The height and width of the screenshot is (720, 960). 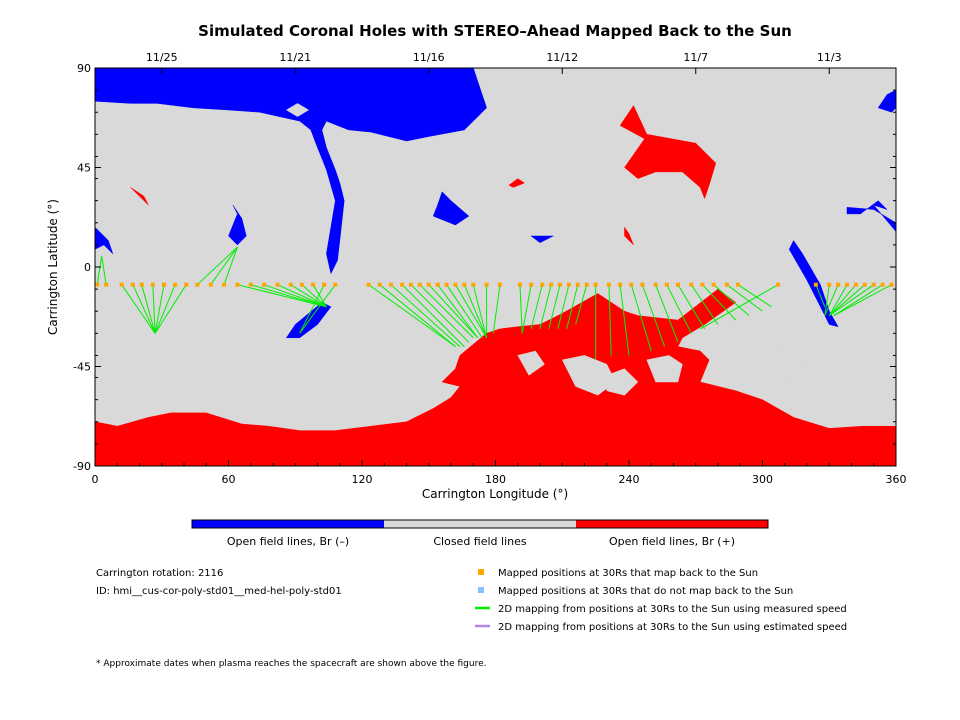 What do you see at coordinates (53, 267) in the screenshot?
I see `y-axis-label: Carrington Latitude (°)` at bounding box center [53, 267].